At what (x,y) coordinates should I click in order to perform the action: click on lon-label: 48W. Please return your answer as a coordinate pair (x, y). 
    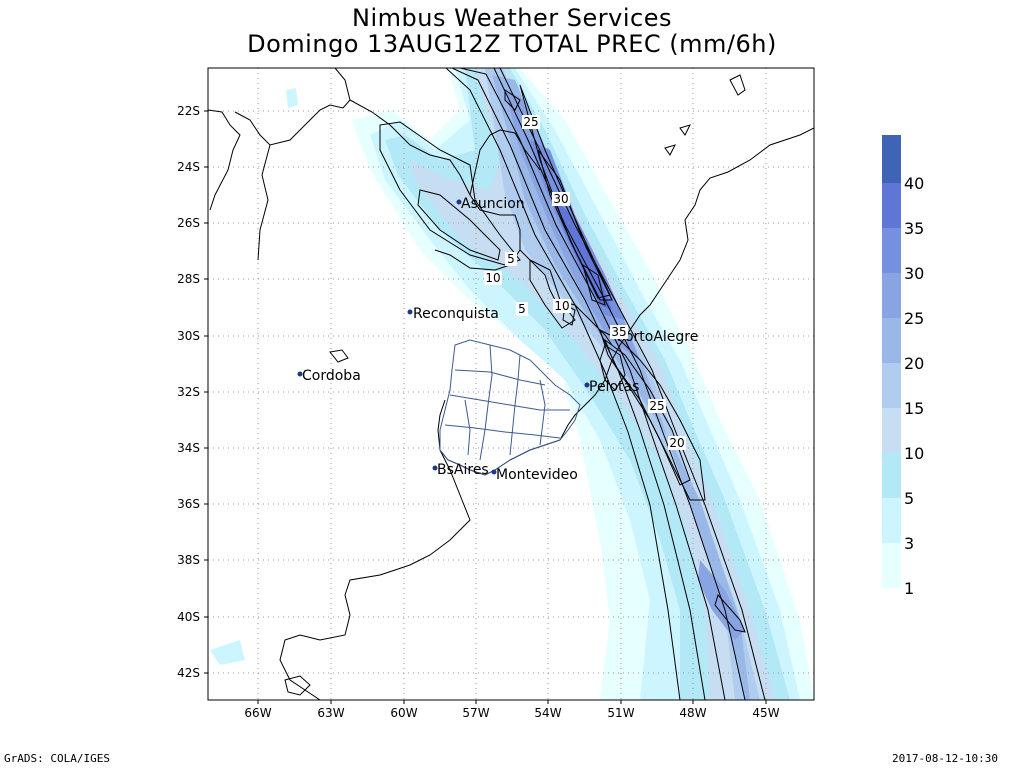
    Looking at the image, I should click on (692, 713).